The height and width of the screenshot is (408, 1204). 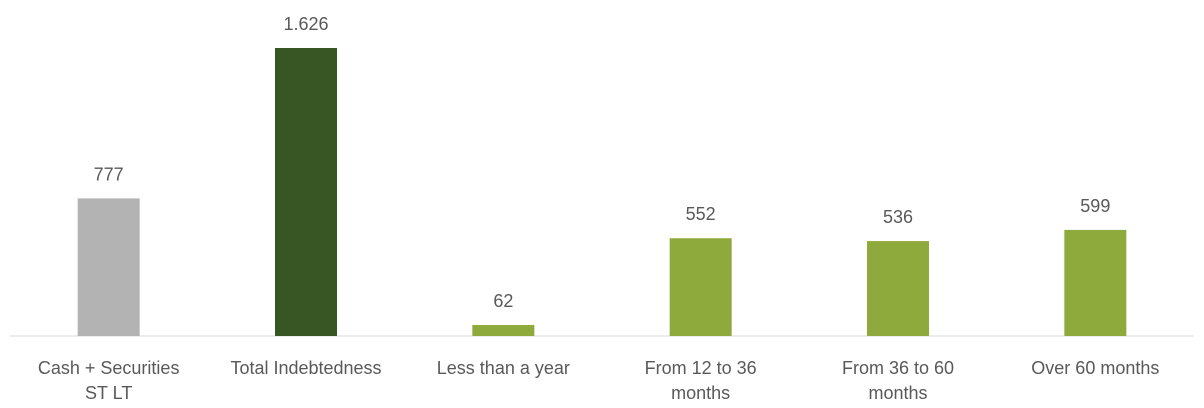 I want to click on category-label-line: Over 60 months, so click(x=1095, y=368).